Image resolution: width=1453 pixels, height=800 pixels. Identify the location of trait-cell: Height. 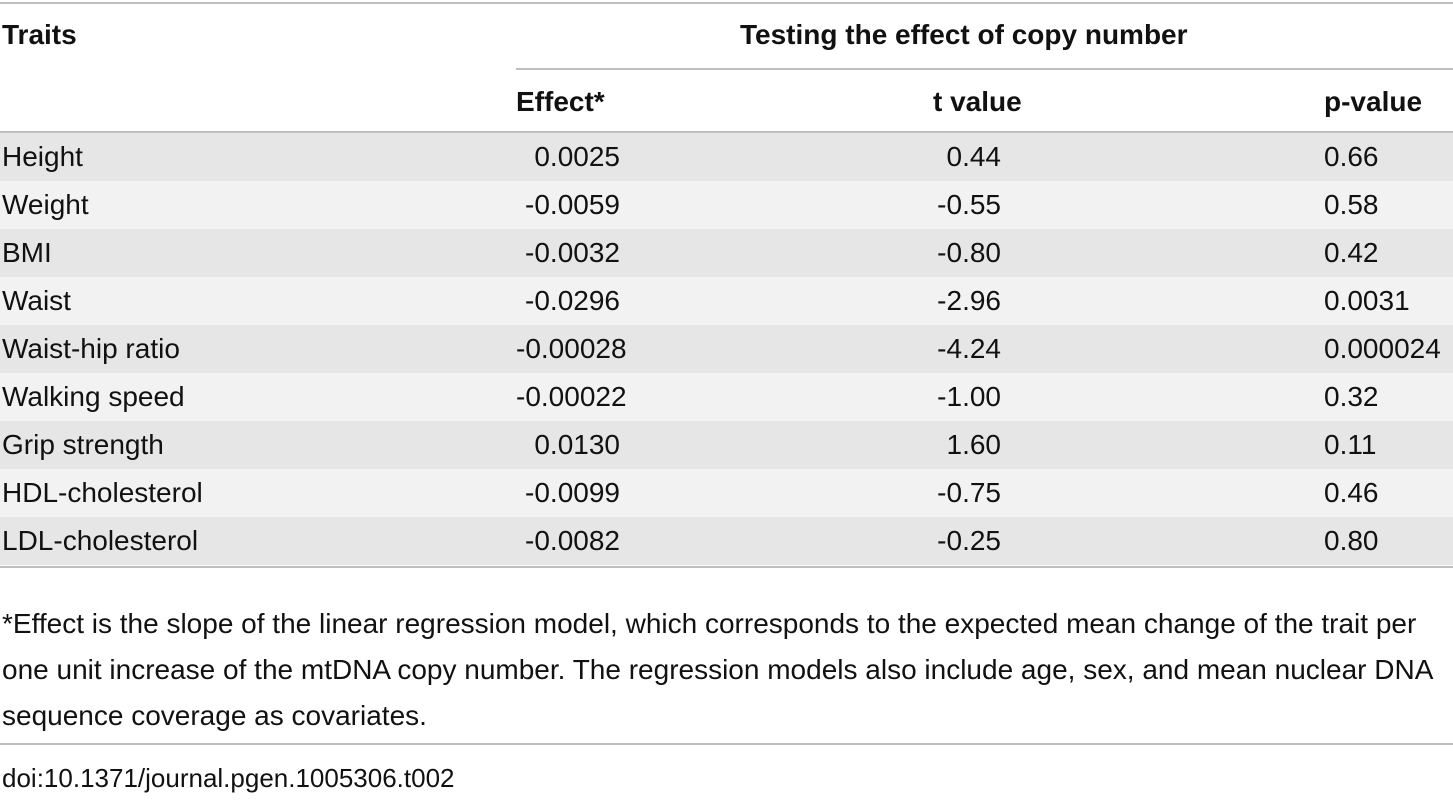
(42, 156).